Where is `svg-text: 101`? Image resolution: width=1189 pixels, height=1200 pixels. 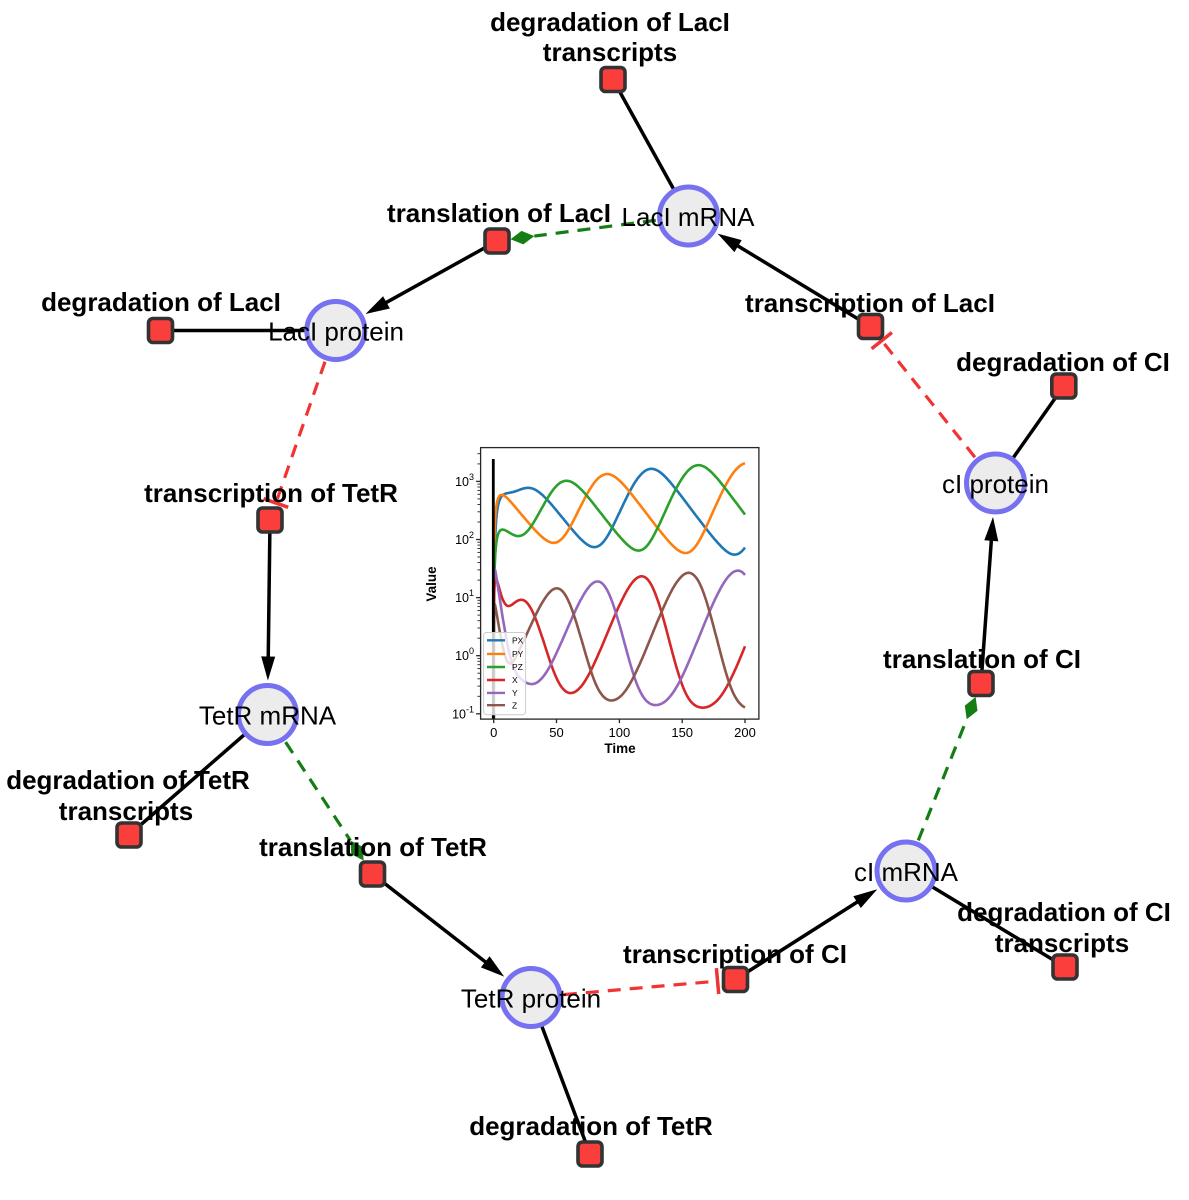
svg-text: 101 is located at coordinates (464, 596).